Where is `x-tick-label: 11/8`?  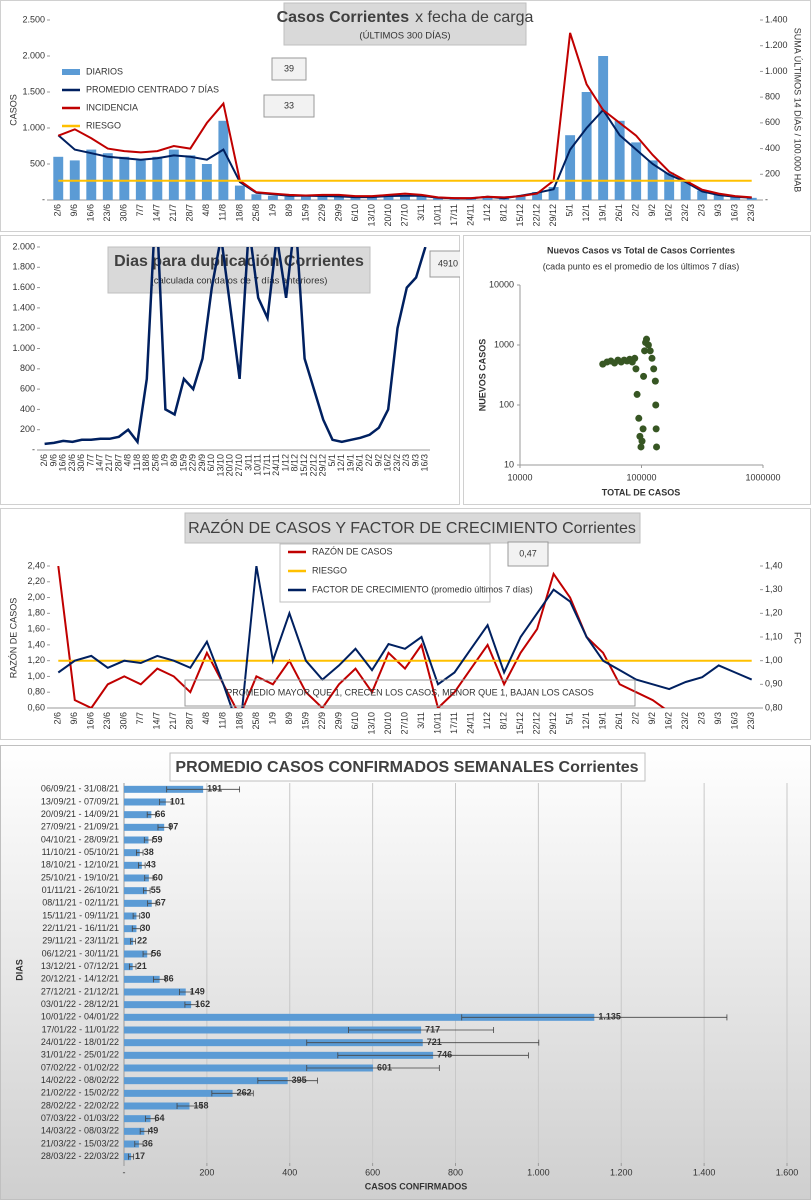
x-tick-label: 11/8 is located at coordinates (223, 212).